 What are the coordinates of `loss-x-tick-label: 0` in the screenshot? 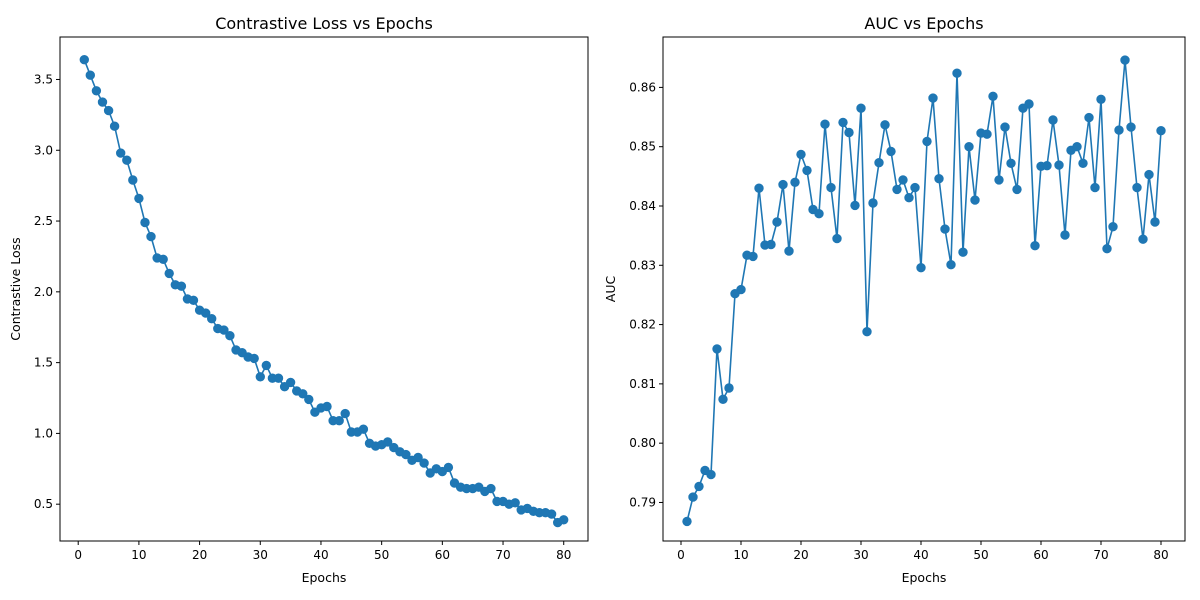 It's located at (78, 555).